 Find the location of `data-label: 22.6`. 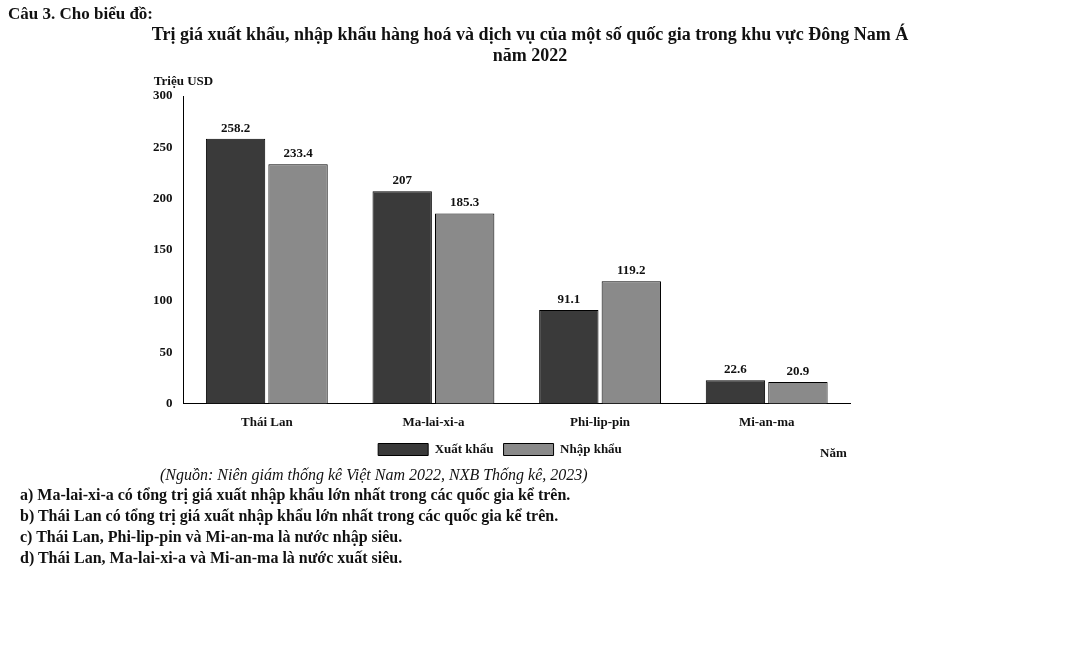

data-label: 22.6 is located at coordinates (736, 369).